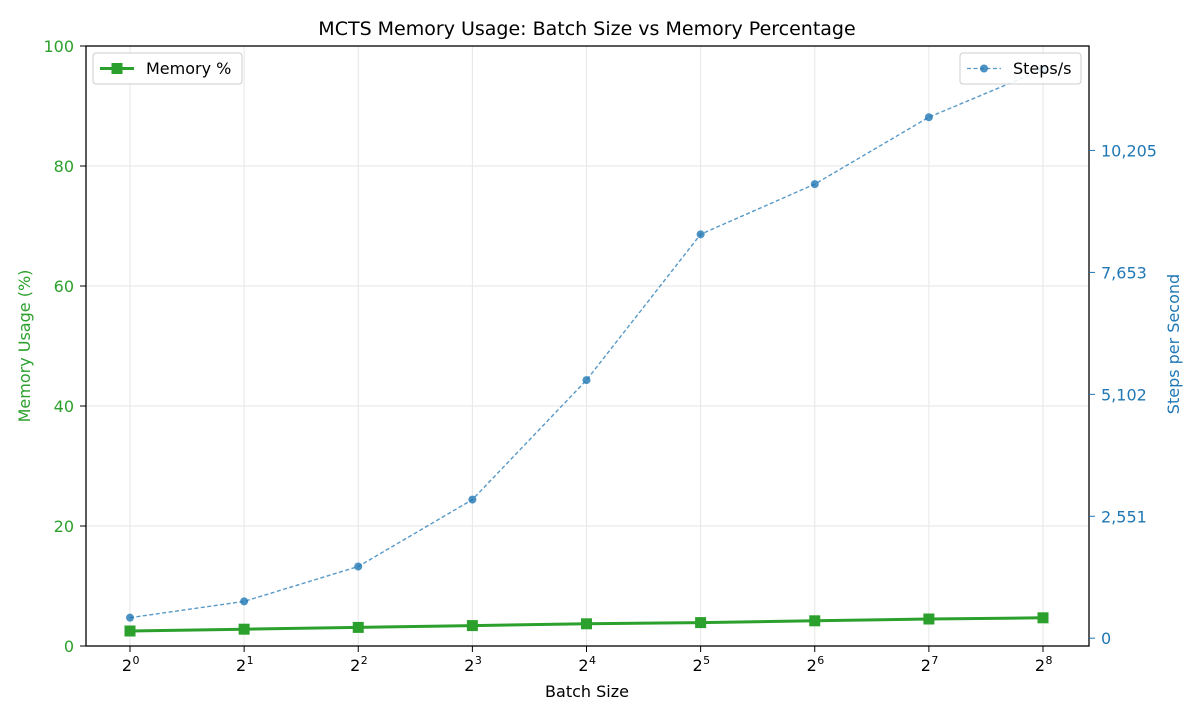 The width and height of the screenshot is (1200, 720). What do you see at coordinates (587, 691) in the screenshot?
I see `x-axis-label: Batch Size` at bounding box center [587, 691].